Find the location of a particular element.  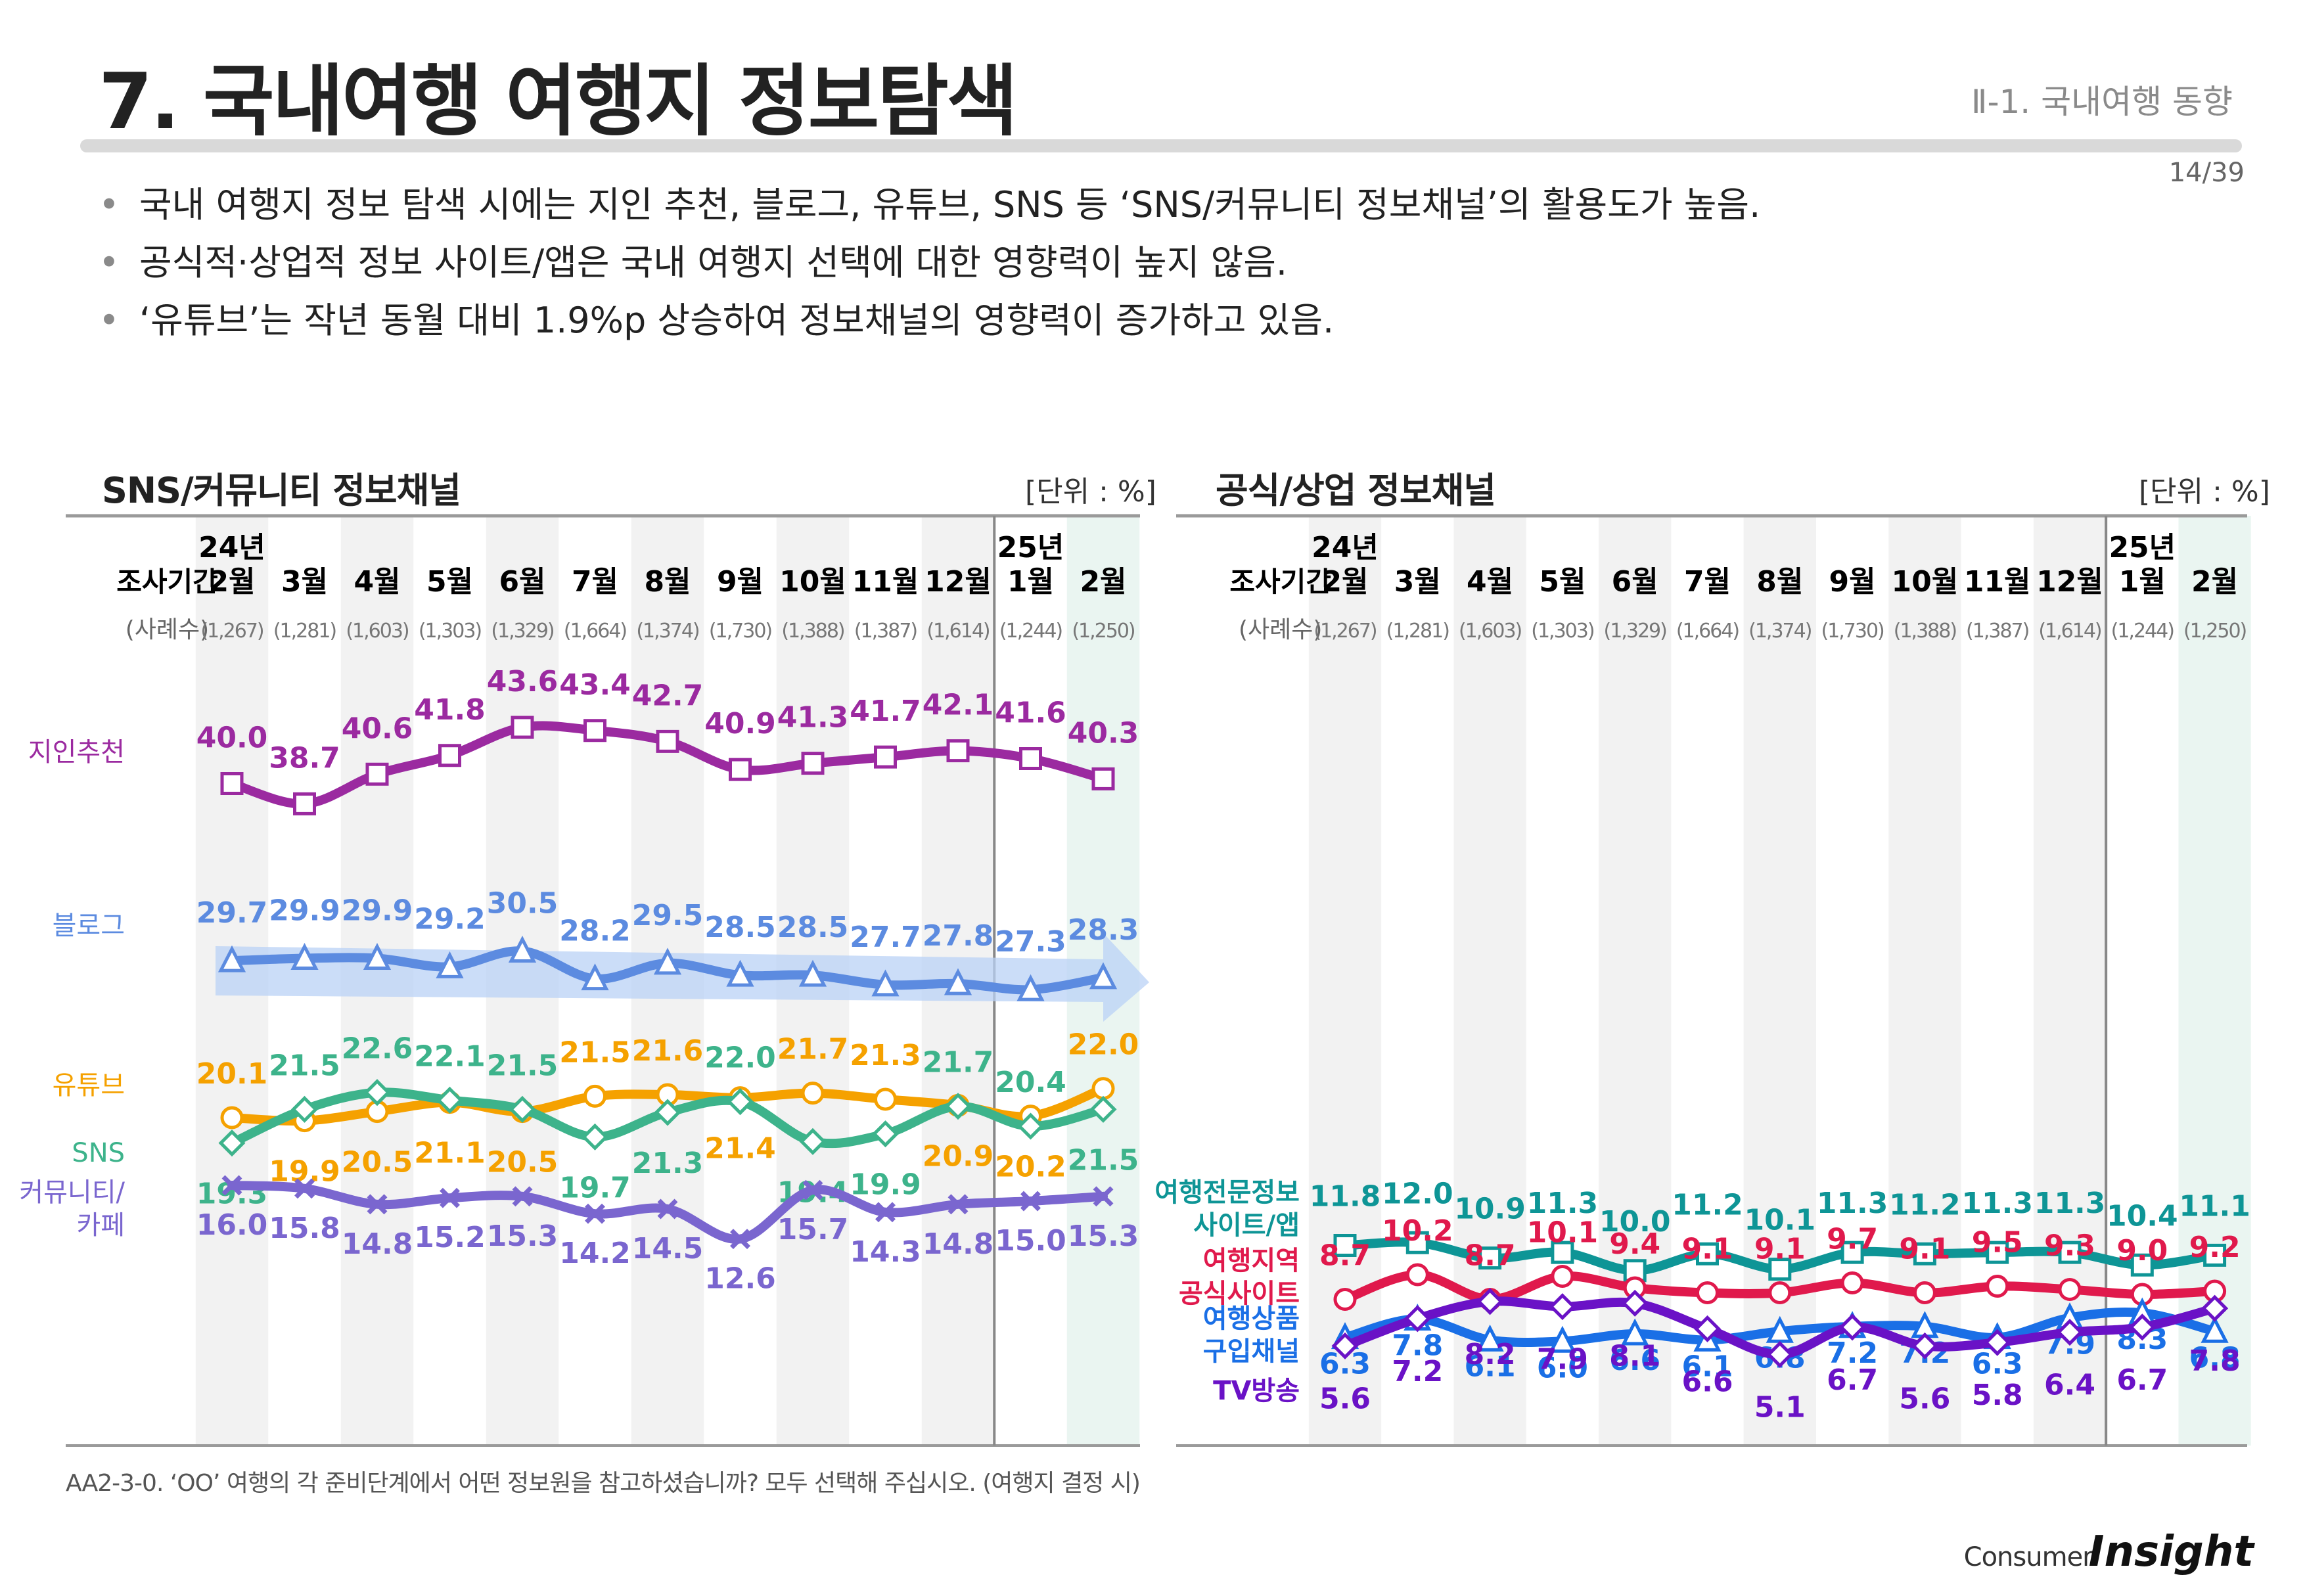

data-label: 29.7 is located at coordinates (232, 913).